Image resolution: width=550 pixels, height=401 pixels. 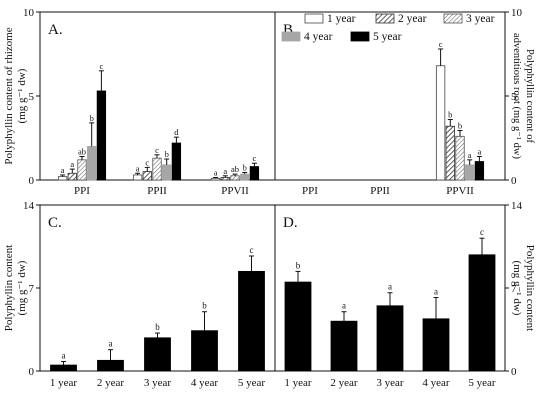 I want to click on panel-a-category-label: PPI, so click(x=82, y=191).